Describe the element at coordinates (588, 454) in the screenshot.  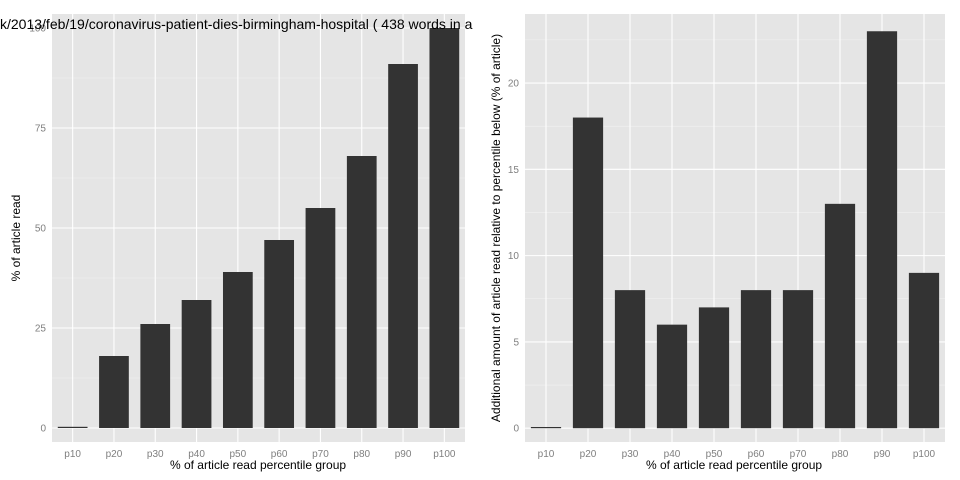
I see `x-tick-label-right: p20` at that location.